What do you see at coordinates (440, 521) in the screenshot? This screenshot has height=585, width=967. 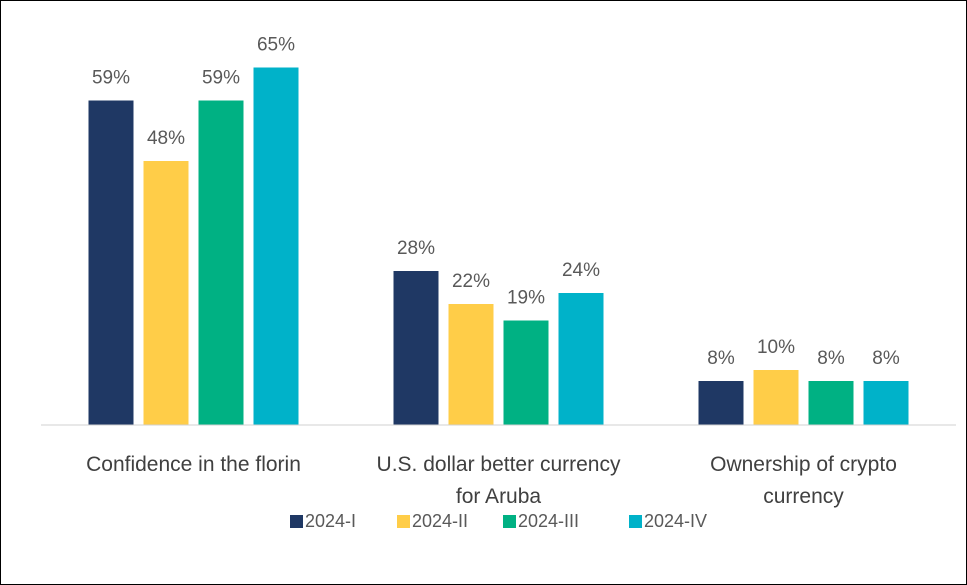 I see `legend-label: 2024-II` at bounding box center [440, 521].